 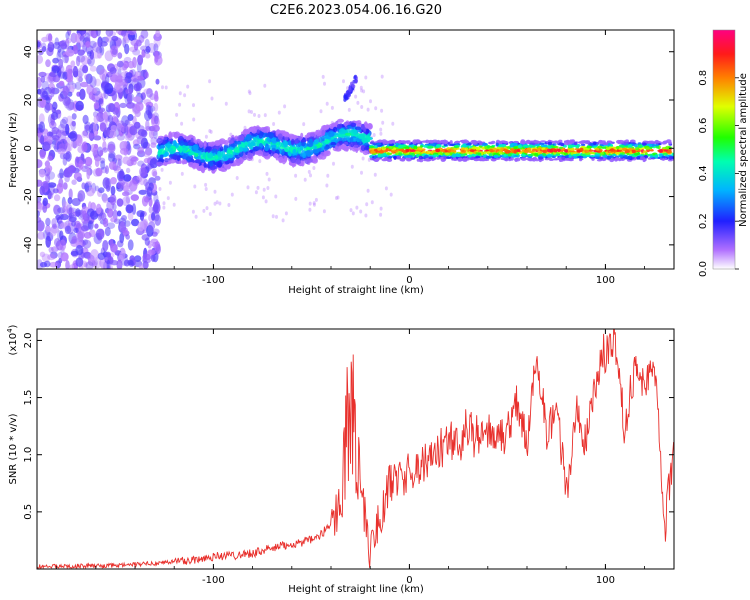 I want to click on colorbar-label: Normalized spectral amplitude, so click(x=743, y=150).